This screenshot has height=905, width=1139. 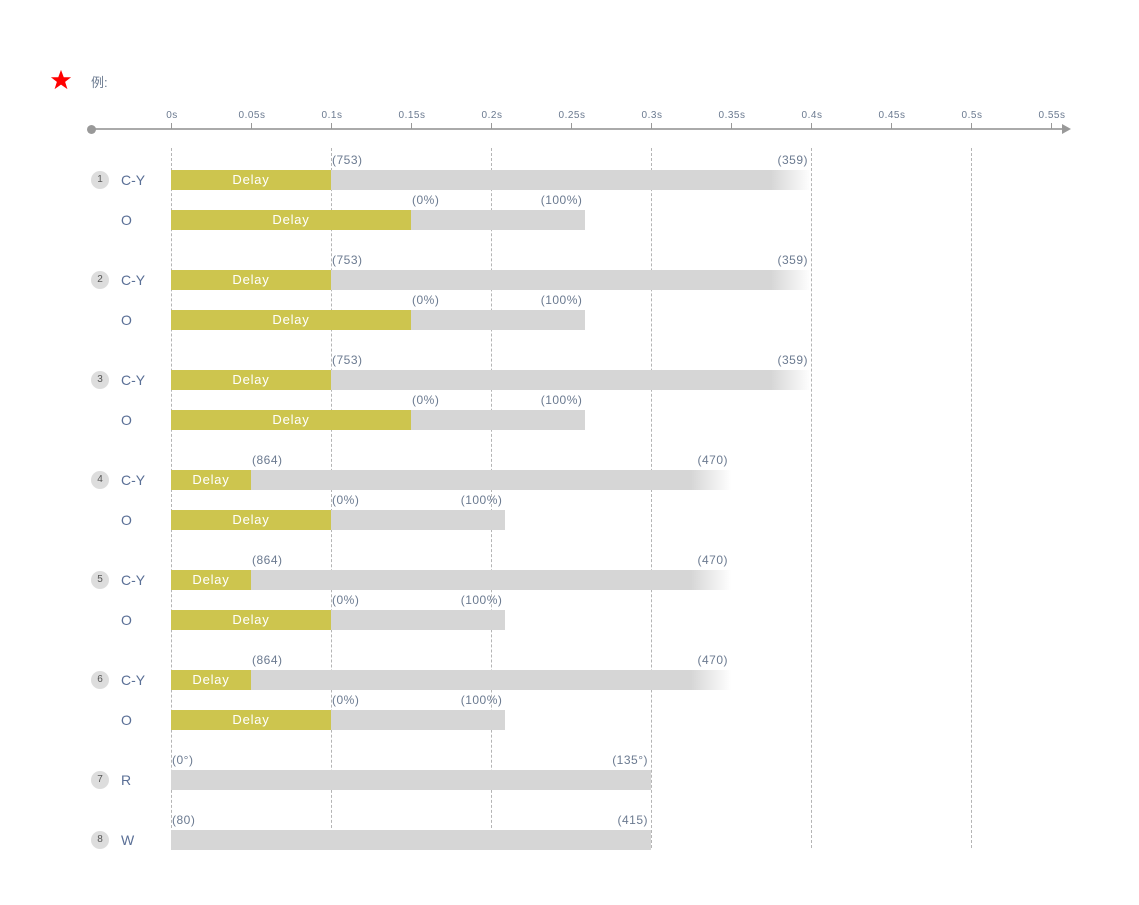 What do you see at coordinates (652, 115) in the screenshot?
I see `axis-tick-label: 0.3s` at bounding box center [652, 115].